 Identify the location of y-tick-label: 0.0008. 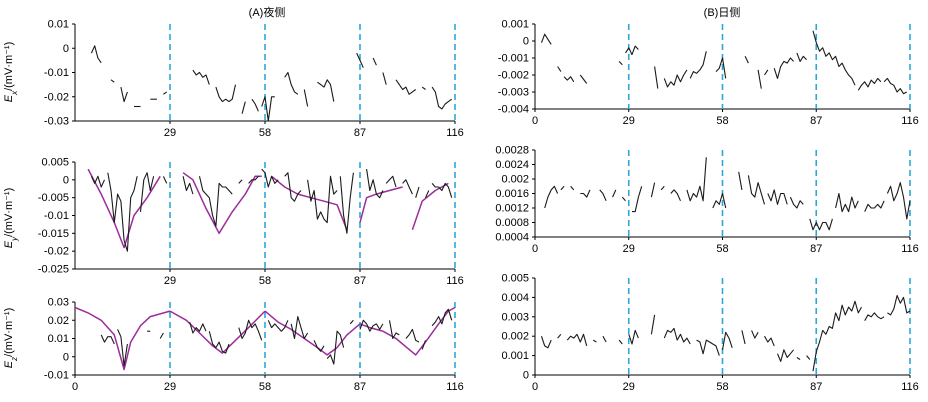
(512, 223).